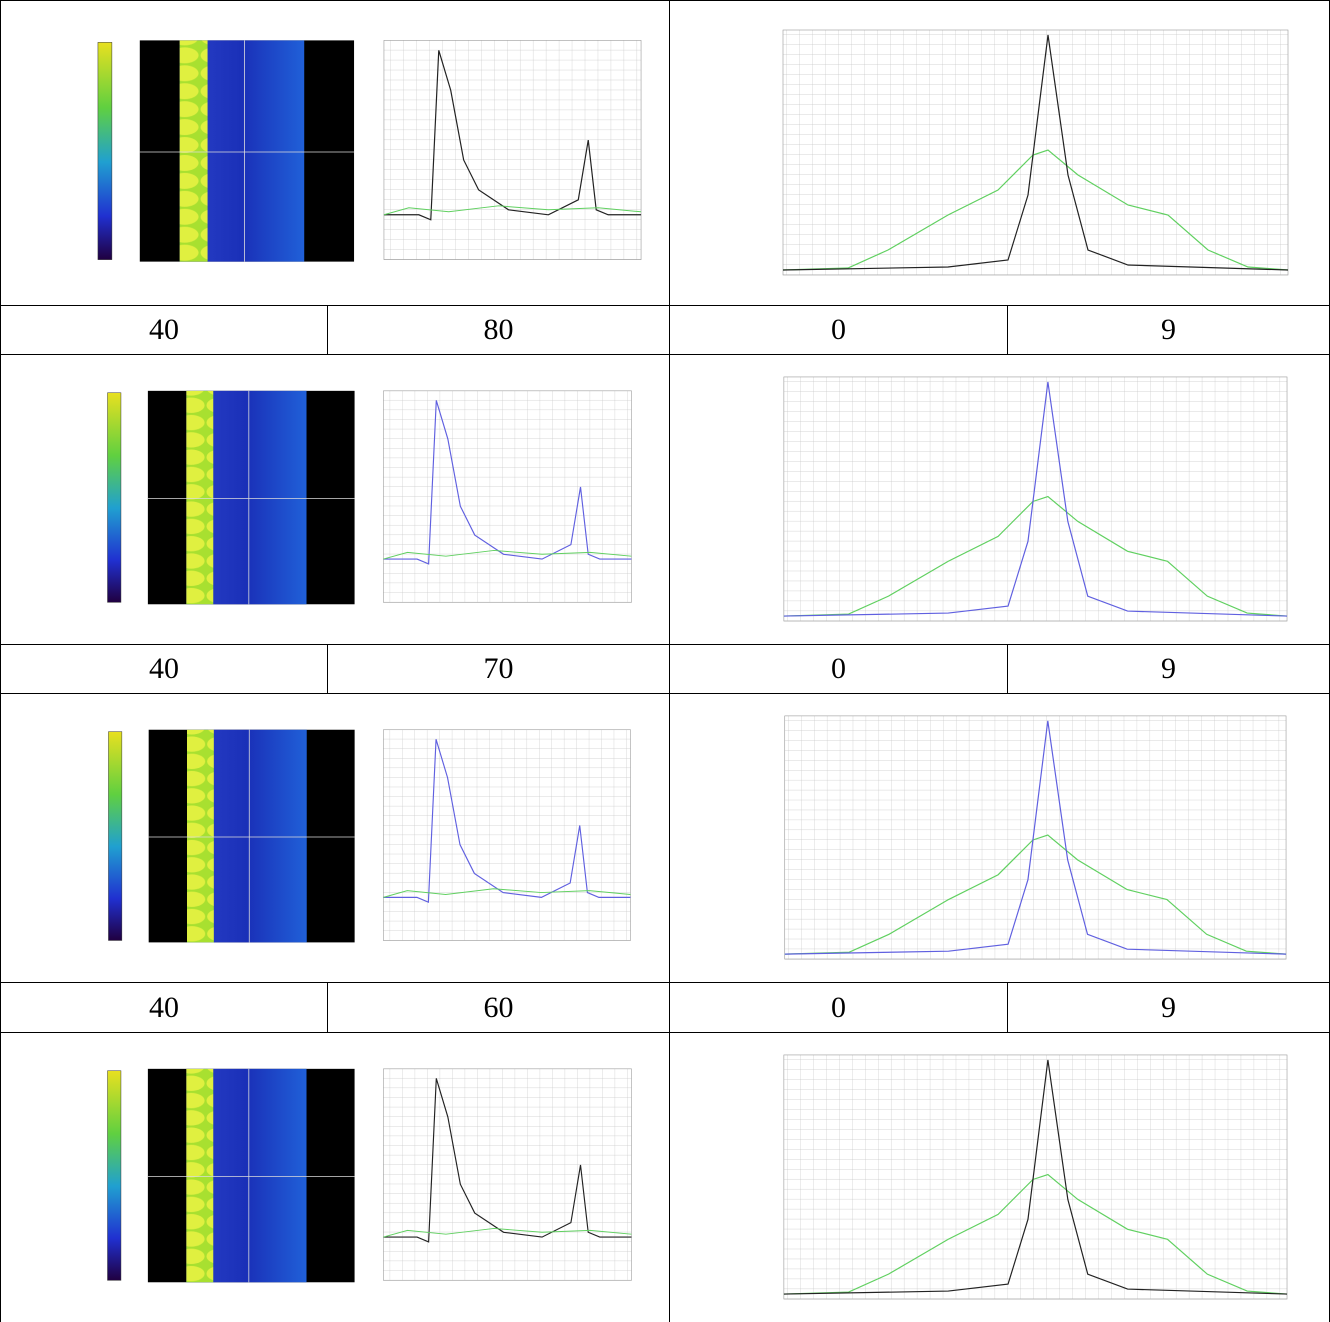  I want to click on value-cell: 80, so click(498, 330).